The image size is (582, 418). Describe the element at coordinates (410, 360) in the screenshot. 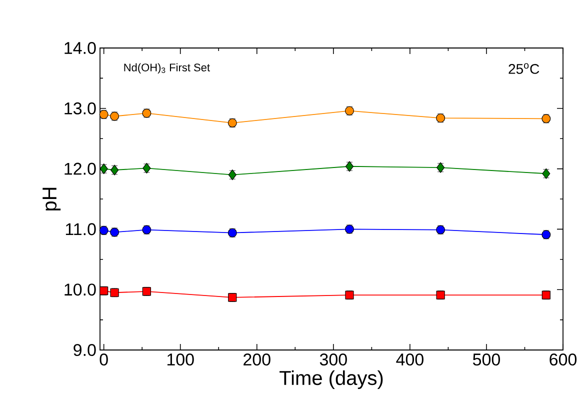

I see `x-tick-label: 400` at that location.